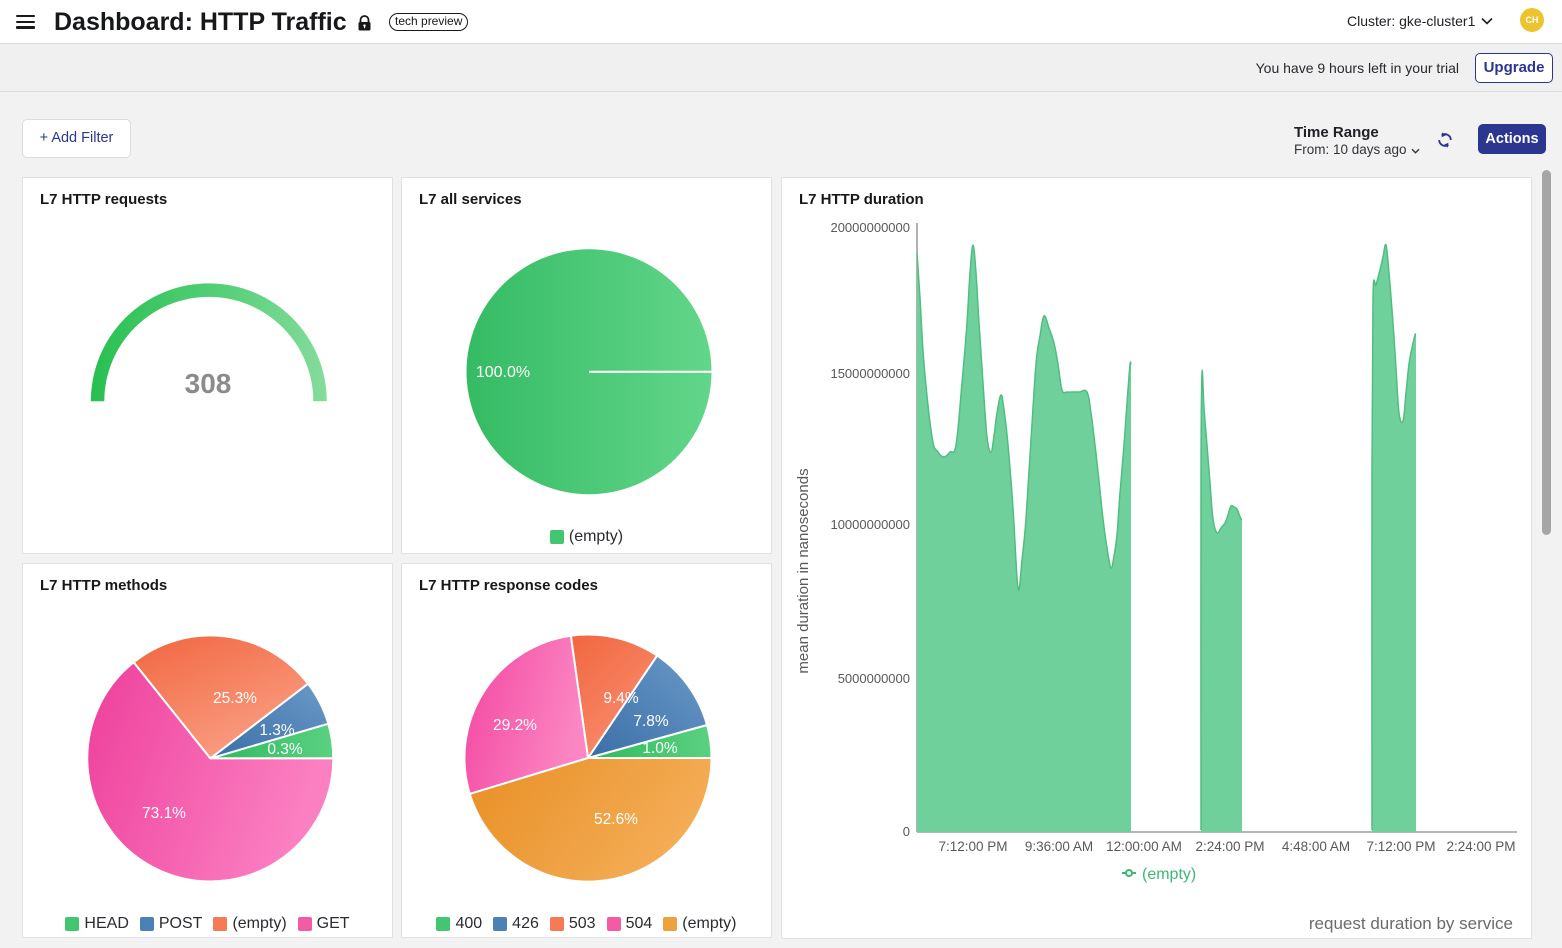 The height and width of the screenshot is (948, 1562). Describe the element at coordinates (1411, 923) in the screenshot. I see `svg-text: request duration by service` at that location.